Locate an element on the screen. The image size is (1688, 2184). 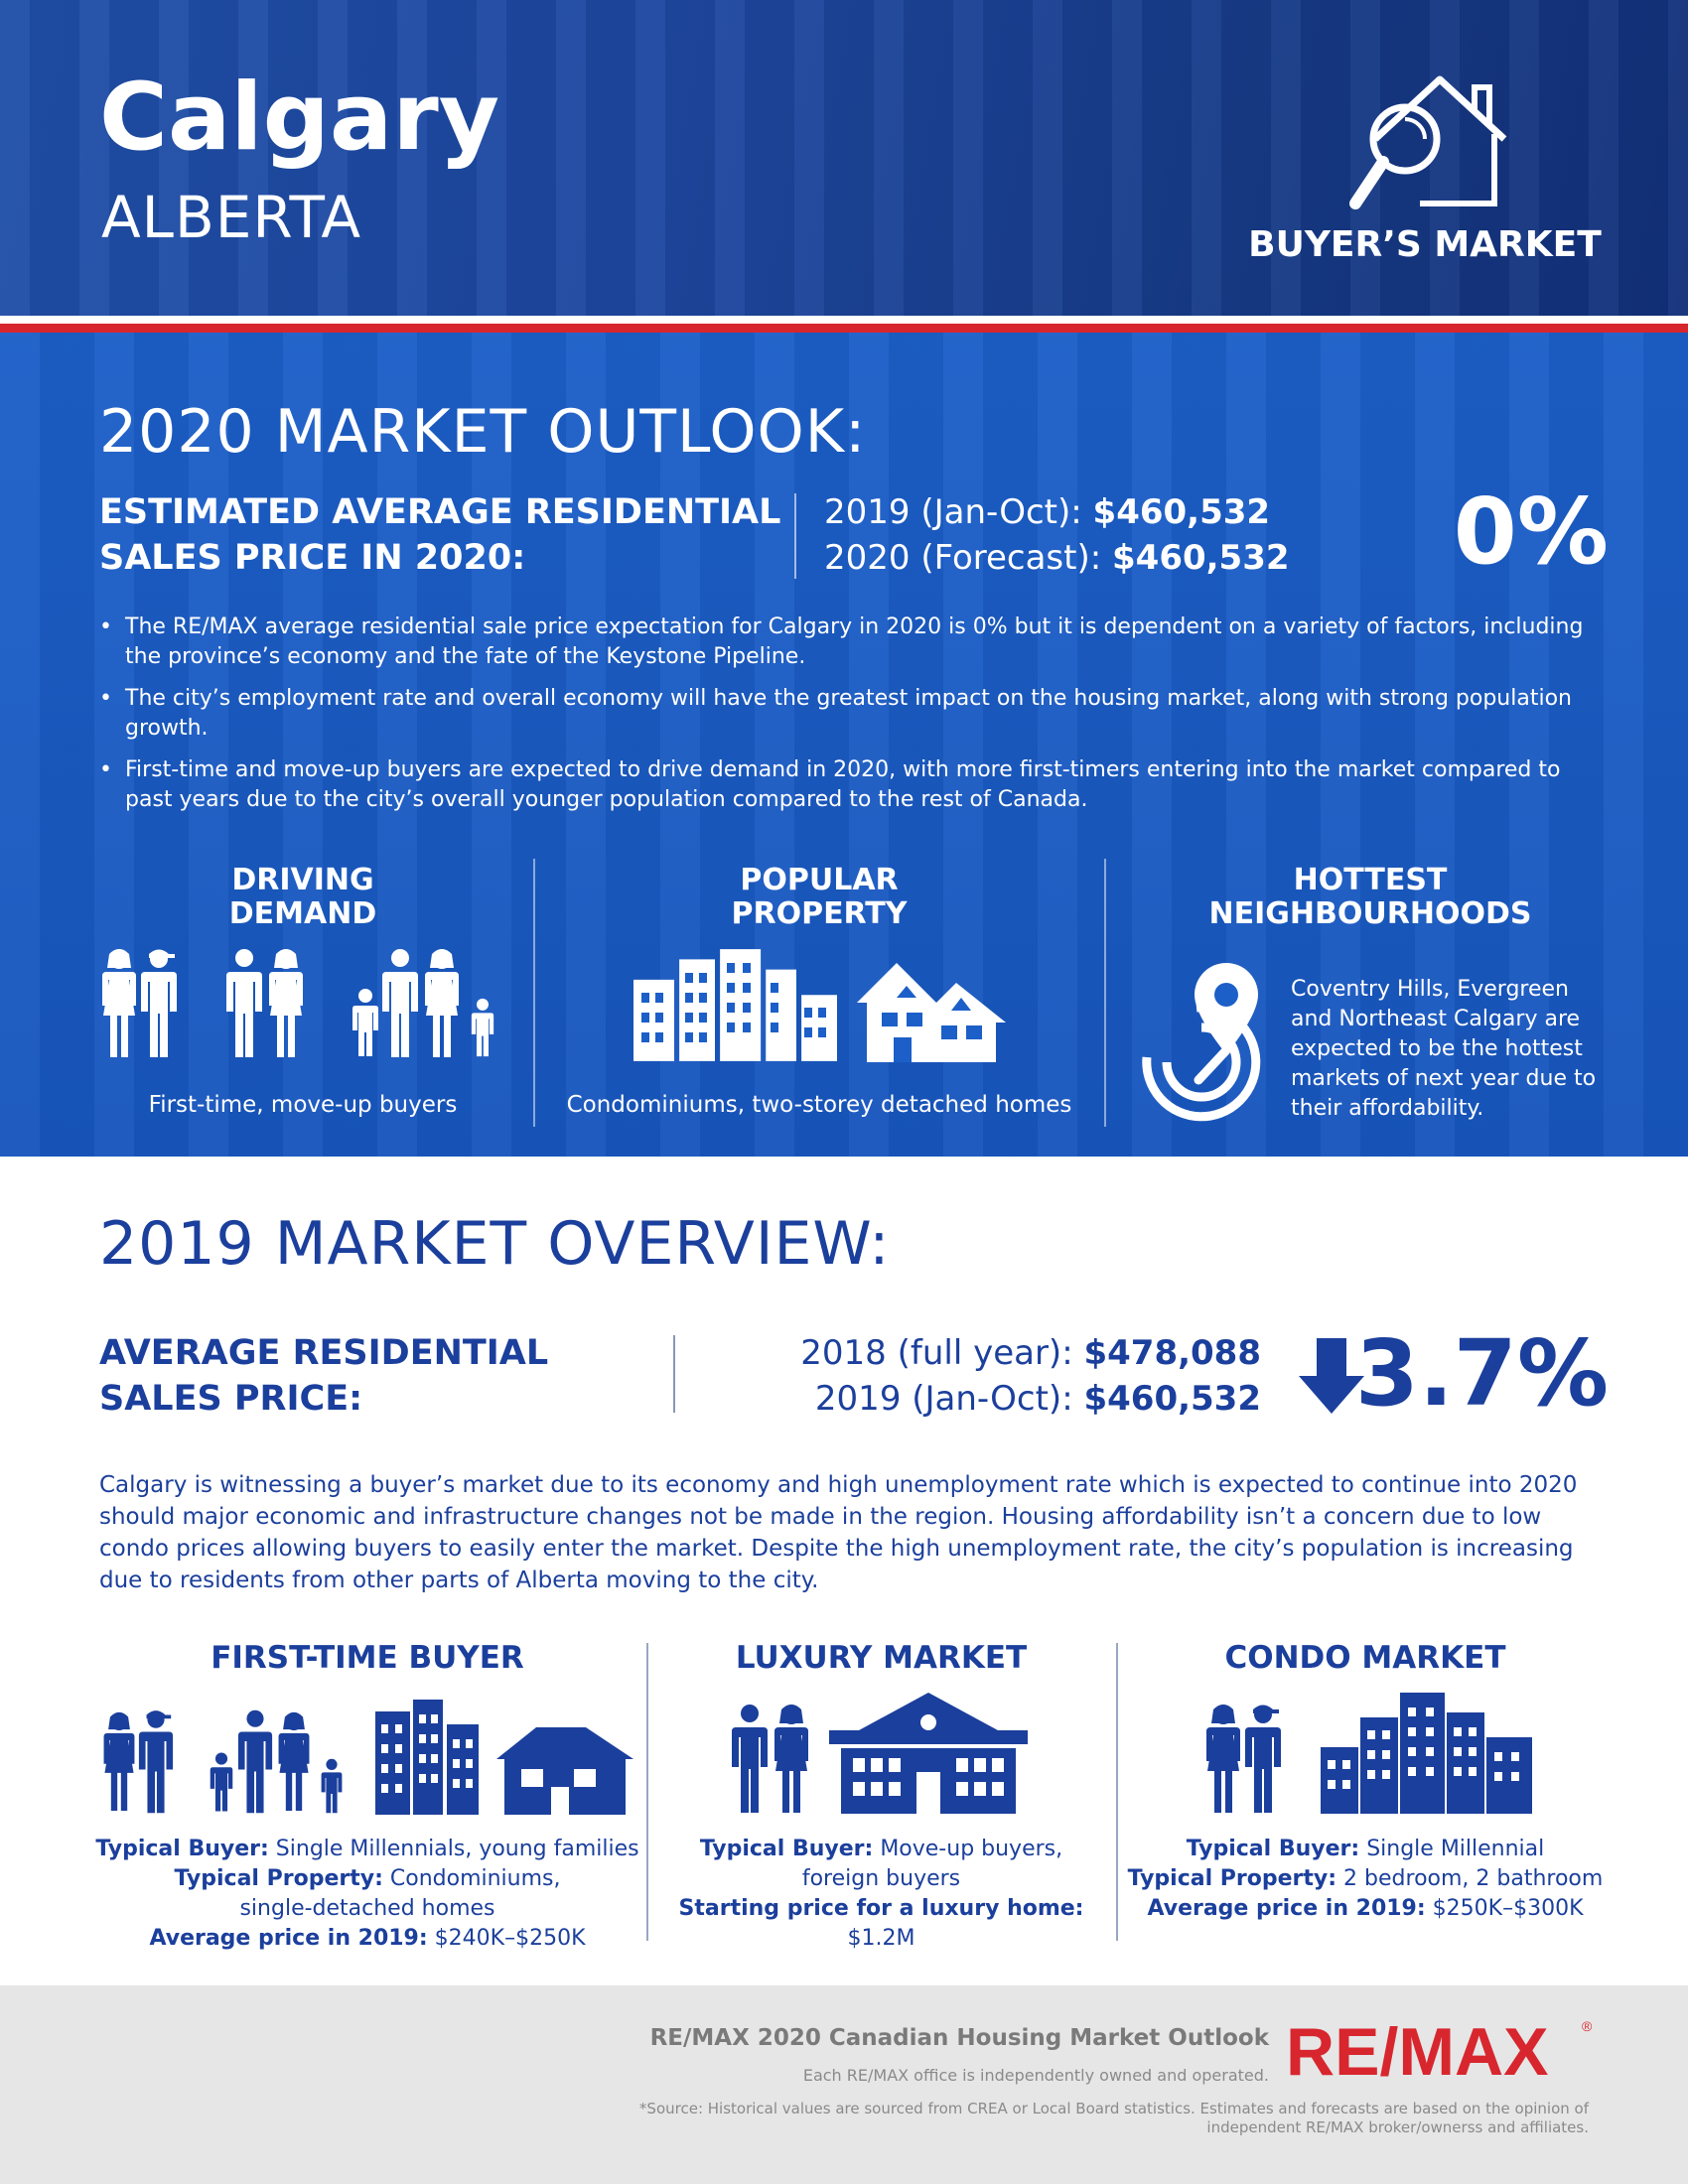
average-price-change: 3.7% is located at coordinates (1450, 1378).